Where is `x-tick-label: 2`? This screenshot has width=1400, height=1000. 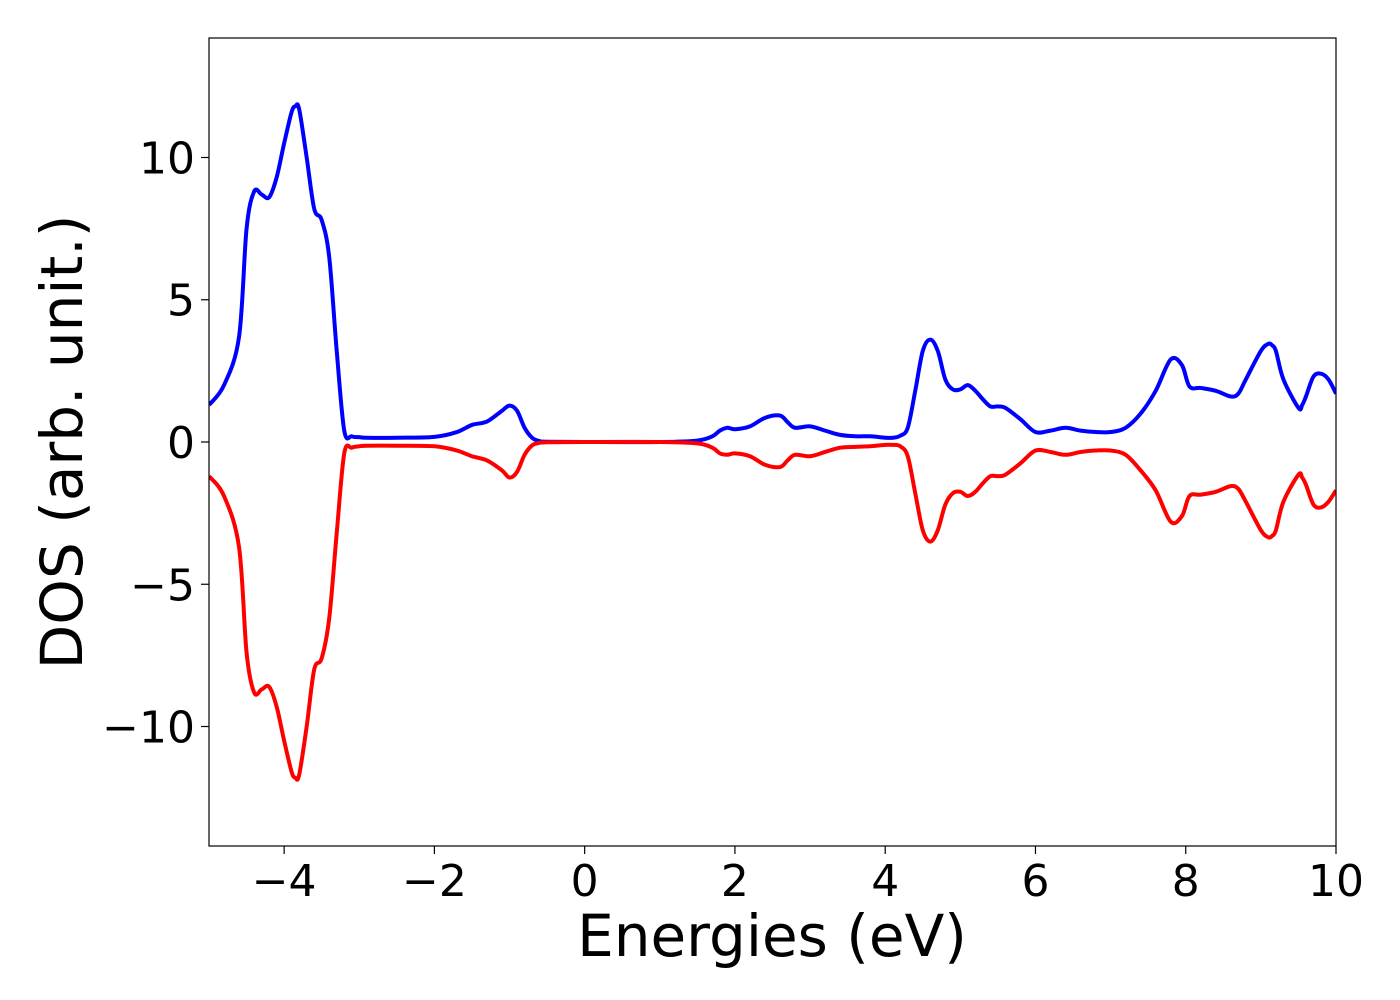 x-tick-label: 2 is located at coordinates (735, 881).